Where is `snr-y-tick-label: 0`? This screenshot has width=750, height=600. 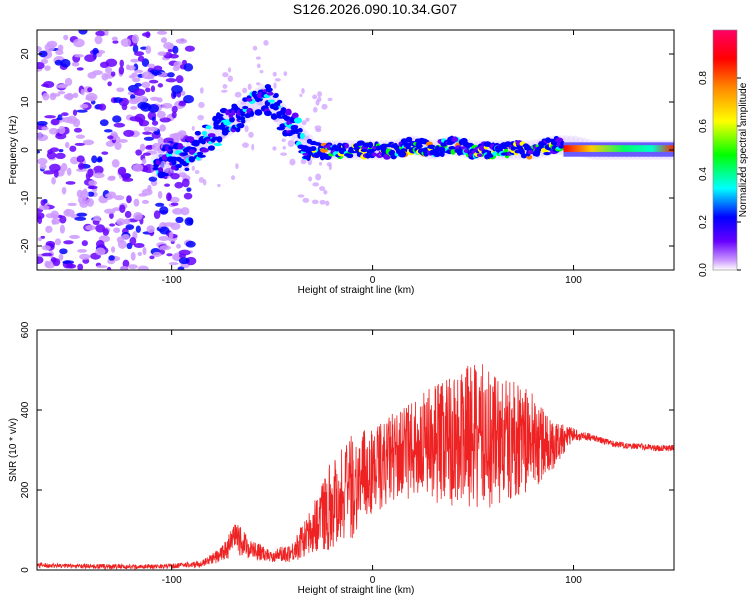 snr-y-tick-label: 0 is located at coordinates (25, 570).